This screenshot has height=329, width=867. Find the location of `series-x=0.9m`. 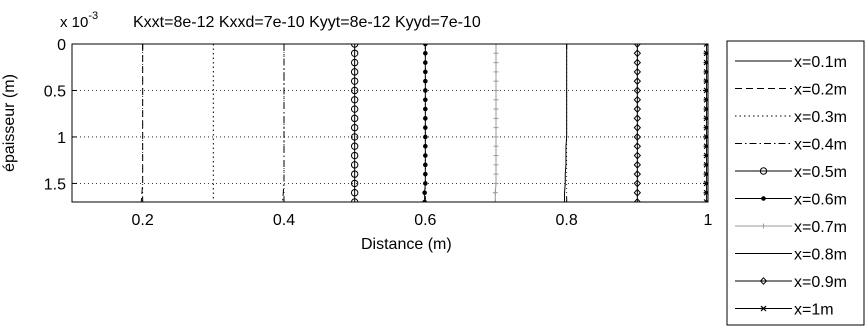

series-x=0.9m is located at coordinates (637, 123).